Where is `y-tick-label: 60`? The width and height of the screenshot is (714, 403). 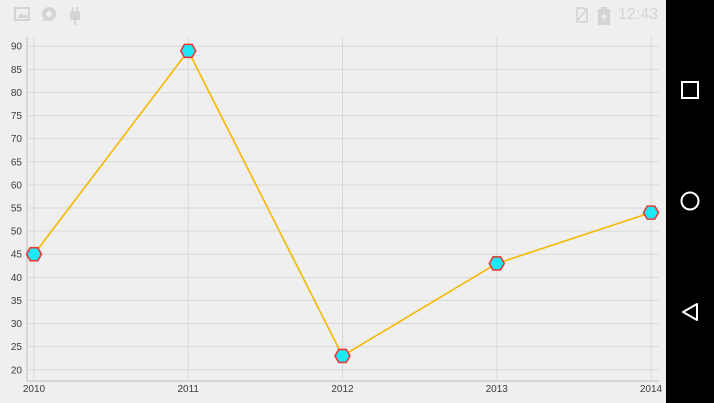
y-tick-label: 60 is located at coordinates (17, 185).